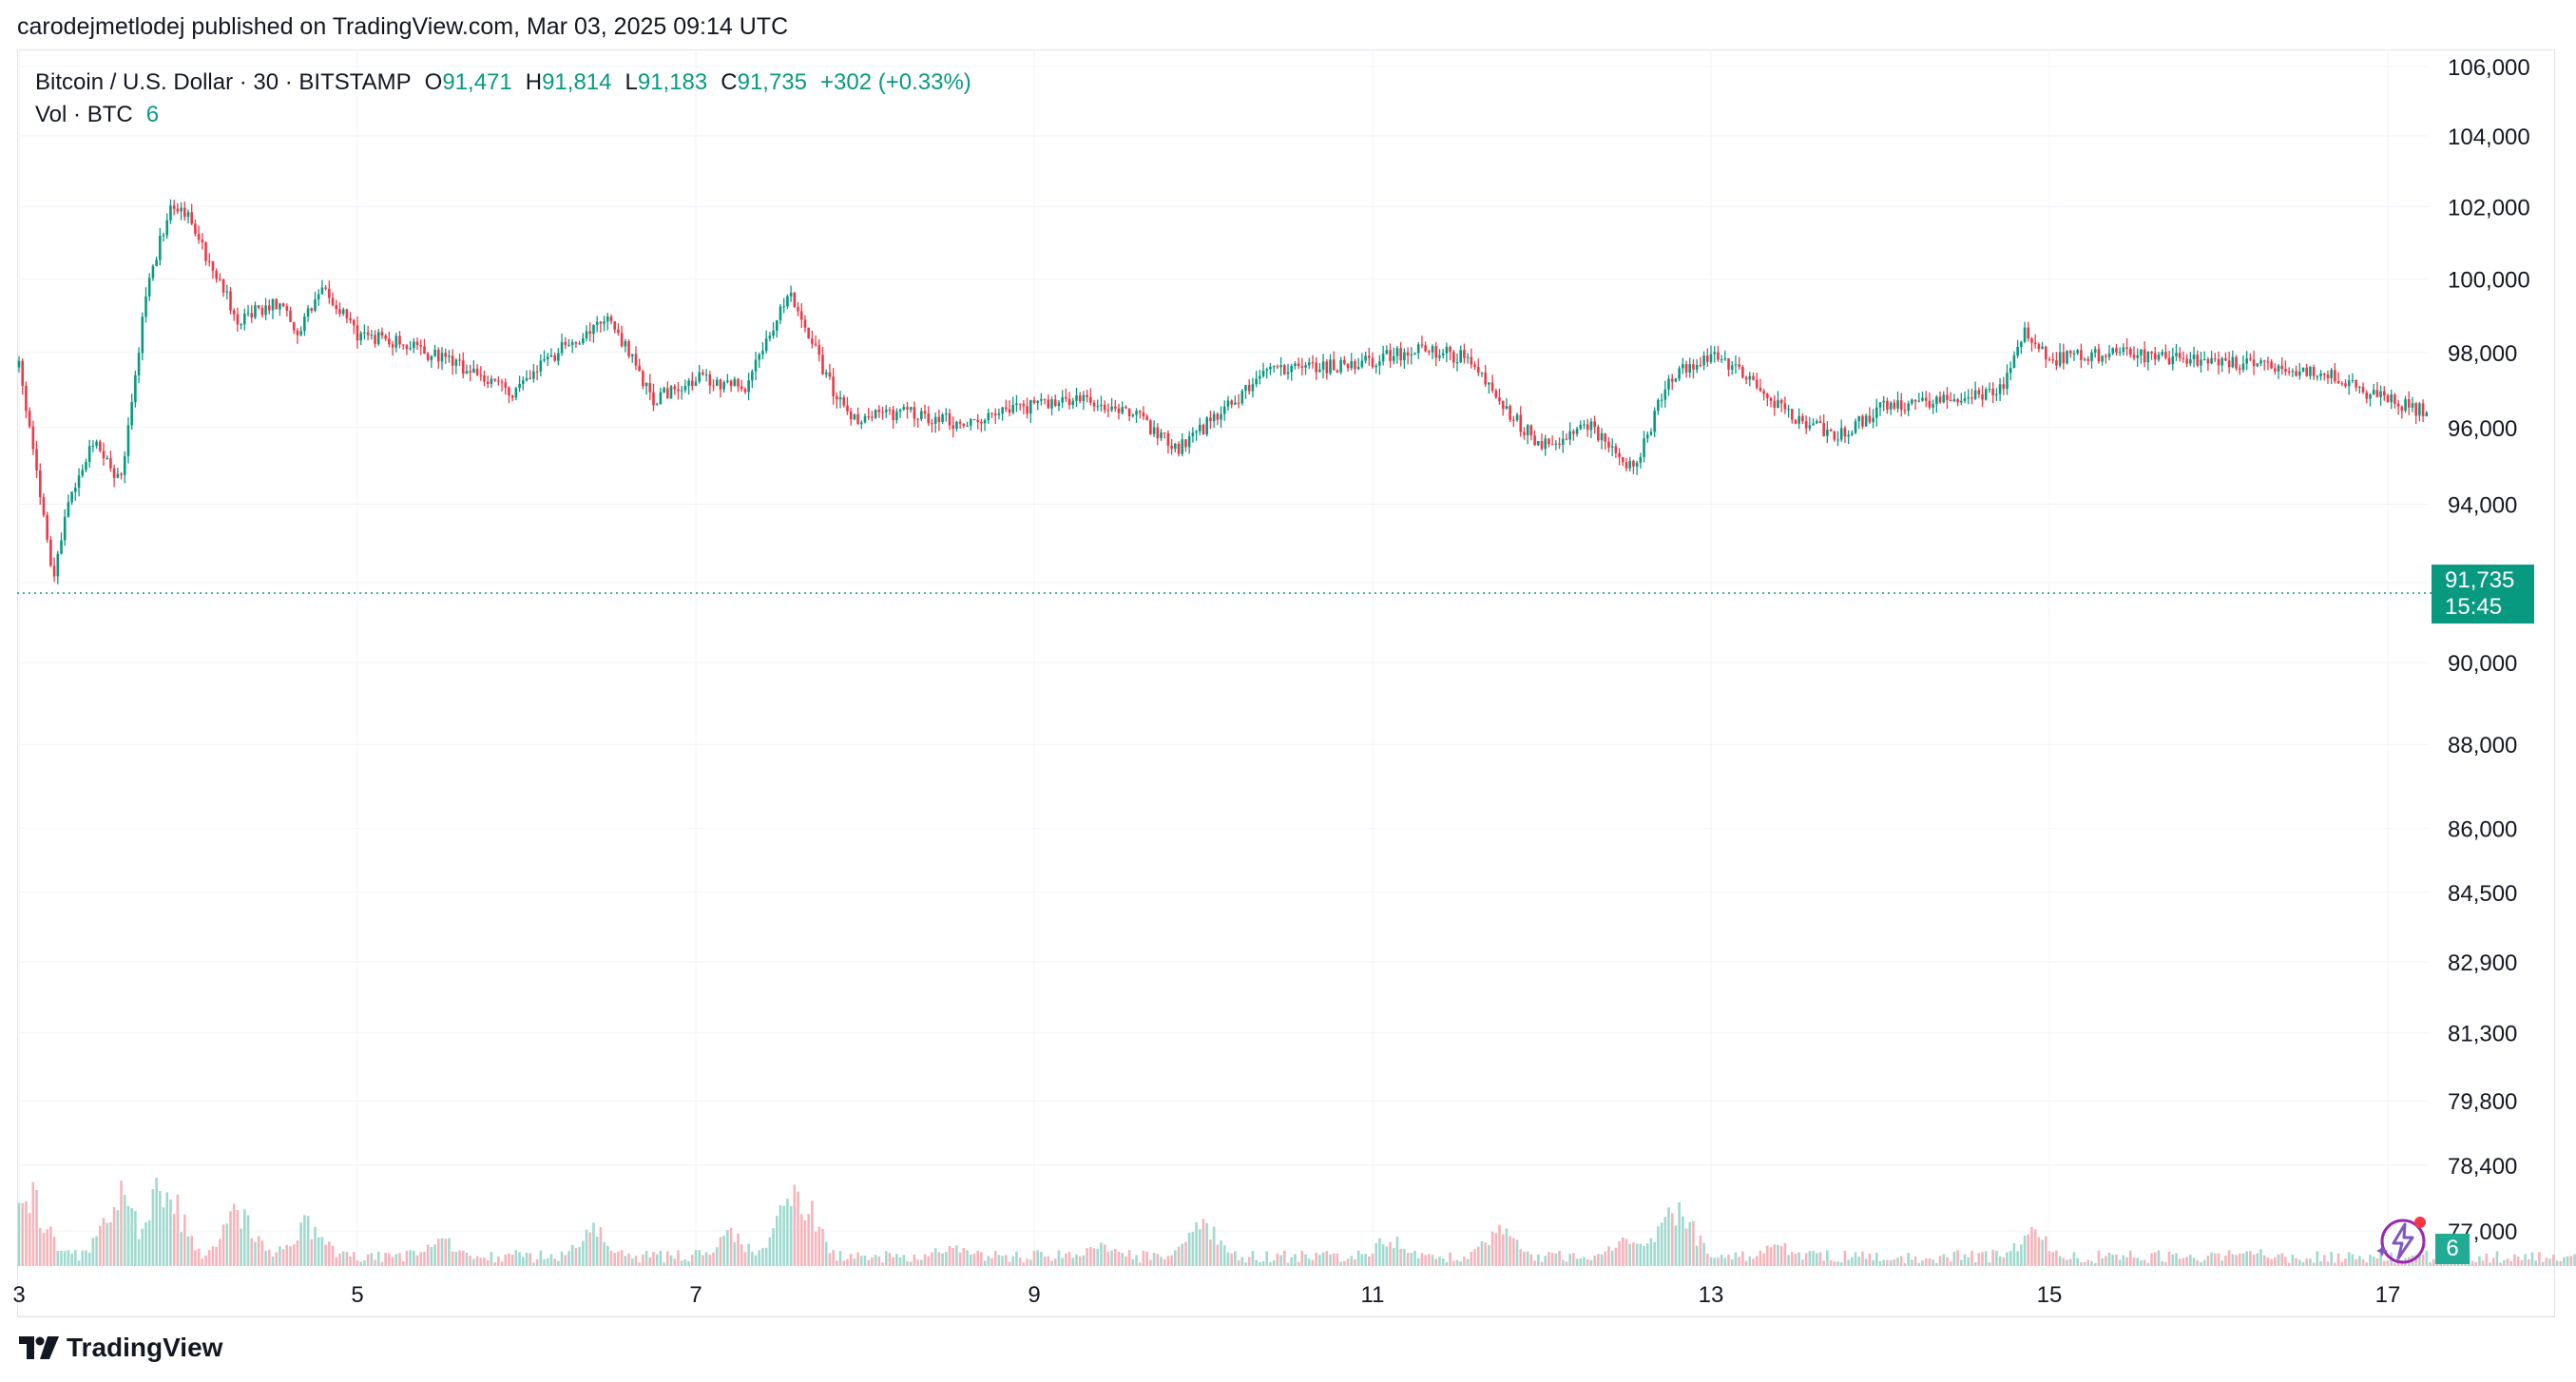 The height and width of the screenshot is (1382, 2576). I want to click on high-value: 91,814, so click(577, 82).